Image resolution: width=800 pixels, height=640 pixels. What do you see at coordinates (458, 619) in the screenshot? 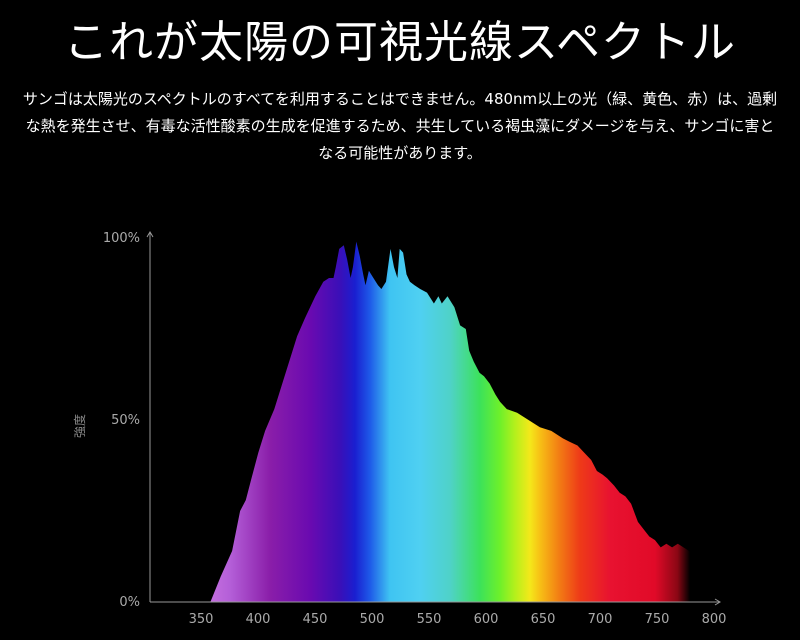
I see `x-tick-labels: 350 400 450 500 550 600 650 700 750 800` at bounding box center [458, 619].